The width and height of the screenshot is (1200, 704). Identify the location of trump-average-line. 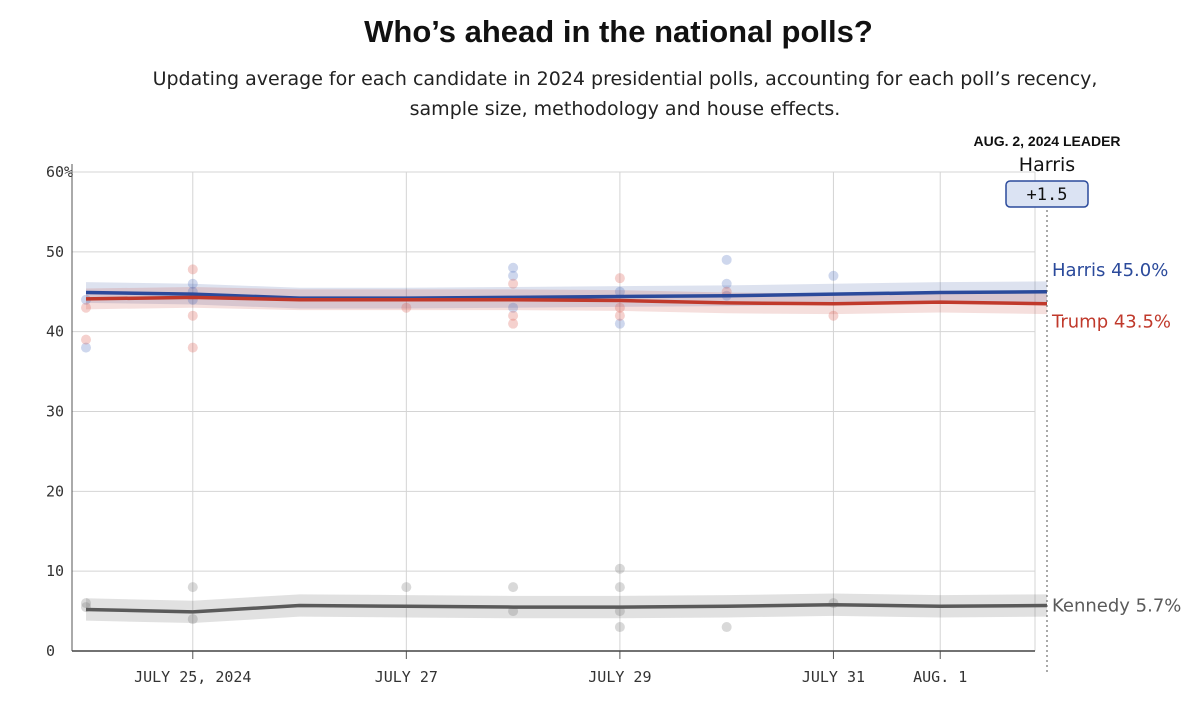
(566, 300).